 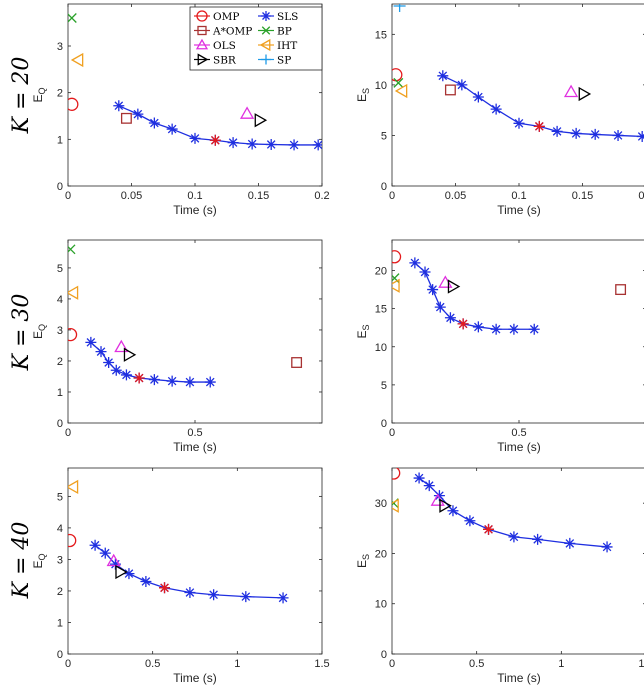 I want to click on legend-label: SLS, so click(x=287, y=17).